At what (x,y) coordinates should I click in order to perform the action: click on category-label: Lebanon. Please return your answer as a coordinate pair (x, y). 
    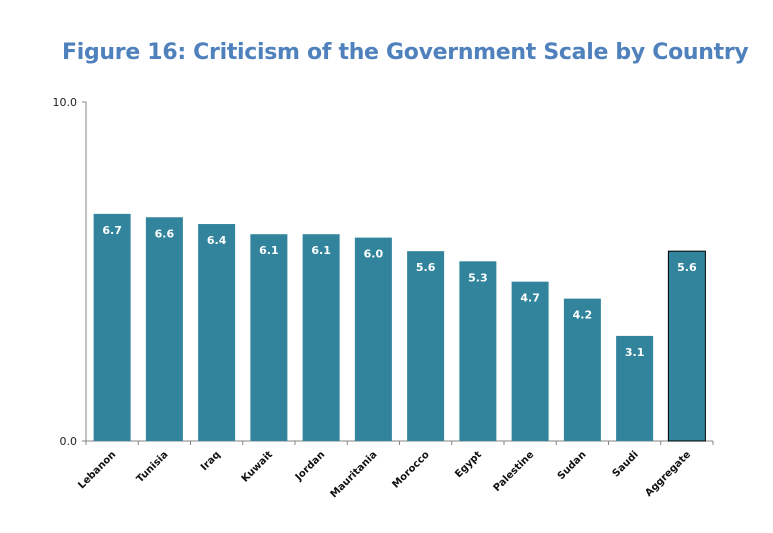
    Looking at the image, I should click on (97, 470).